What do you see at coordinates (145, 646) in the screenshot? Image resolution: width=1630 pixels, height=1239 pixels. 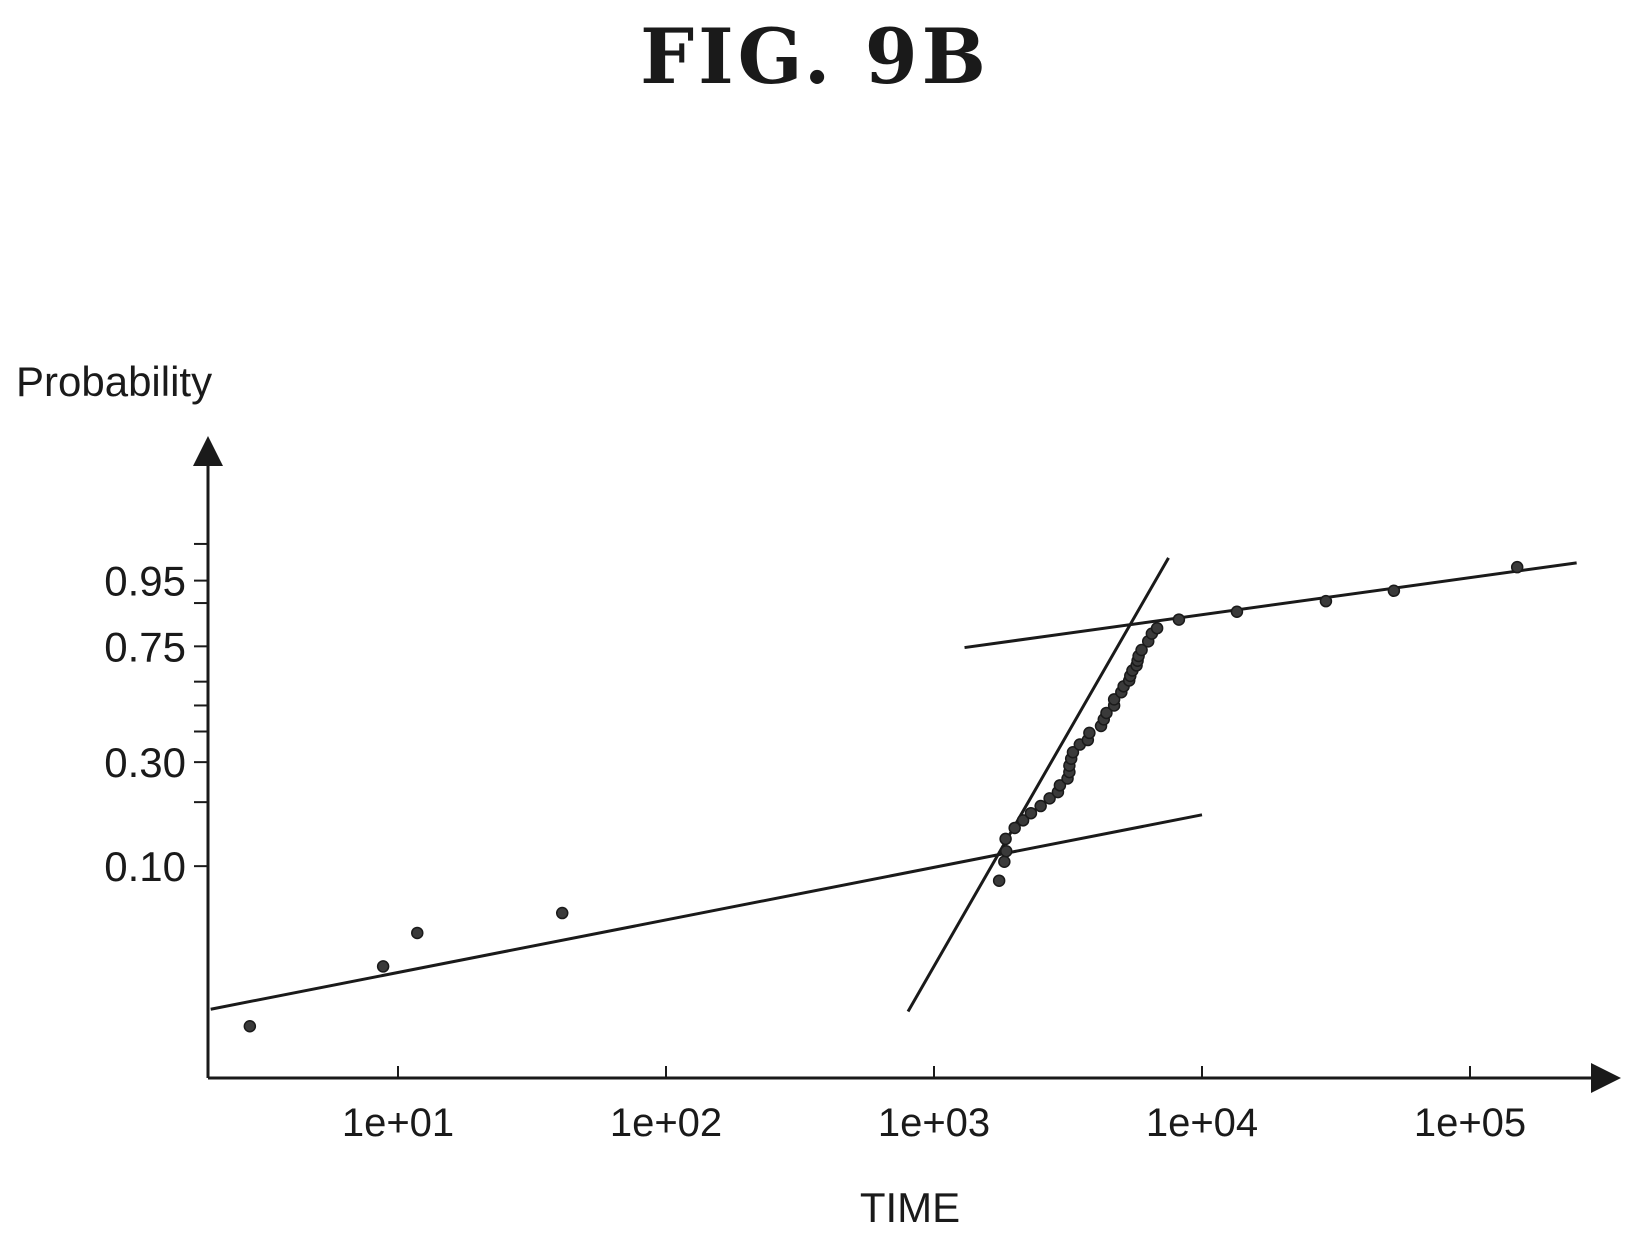 I see `y-tick-label: 0.75` at bounding box center [145, 646].